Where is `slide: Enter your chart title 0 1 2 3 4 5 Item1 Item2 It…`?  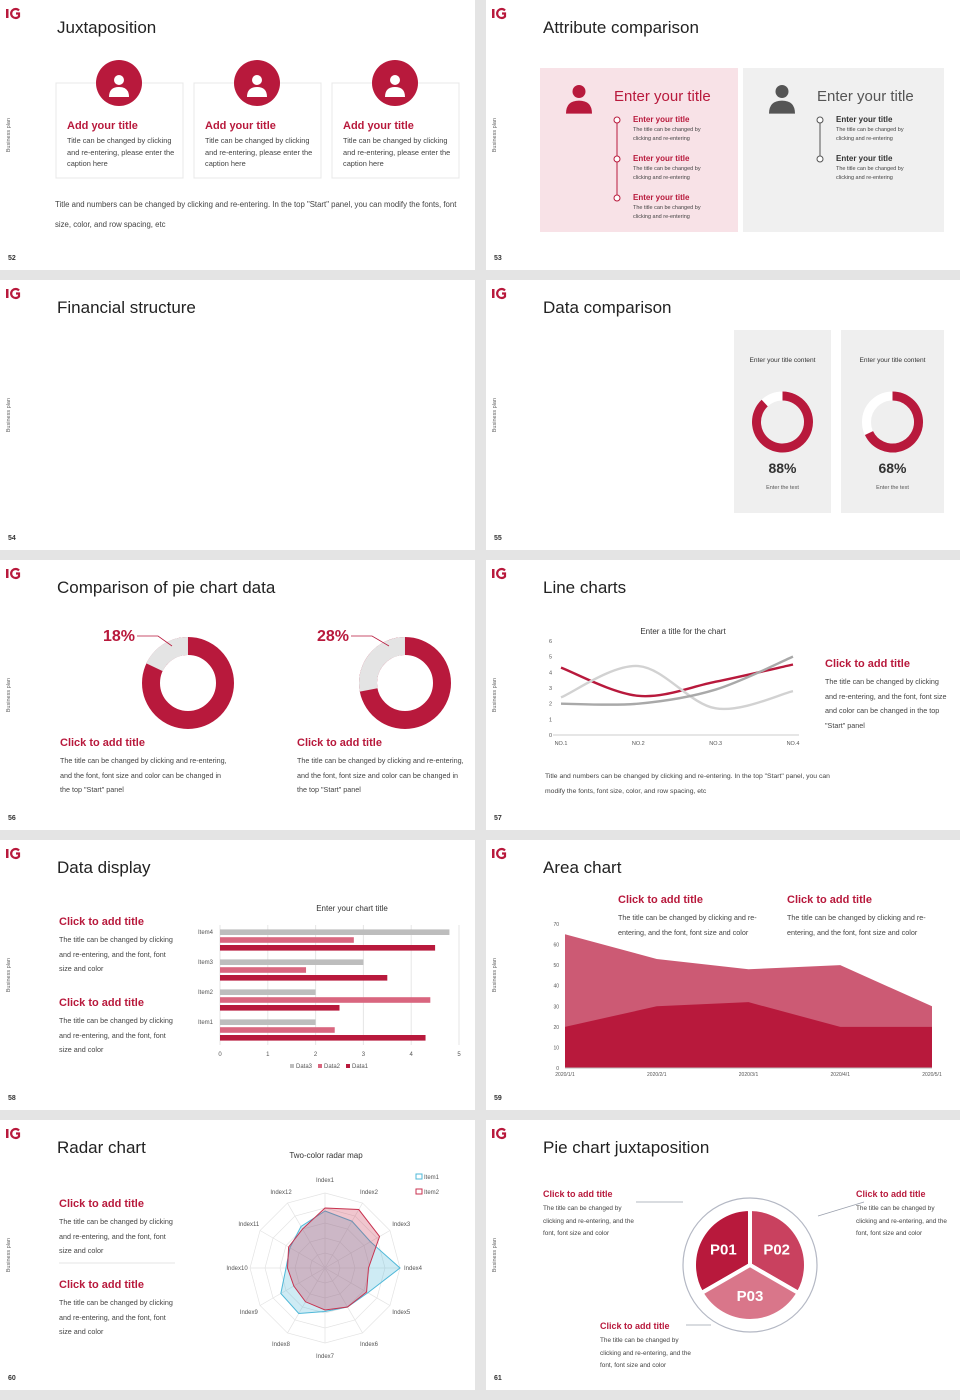
slide: Enter your chart title 0 1 2 3 4 5 Item1 Item2 It… is located at coordinates (237, 975).